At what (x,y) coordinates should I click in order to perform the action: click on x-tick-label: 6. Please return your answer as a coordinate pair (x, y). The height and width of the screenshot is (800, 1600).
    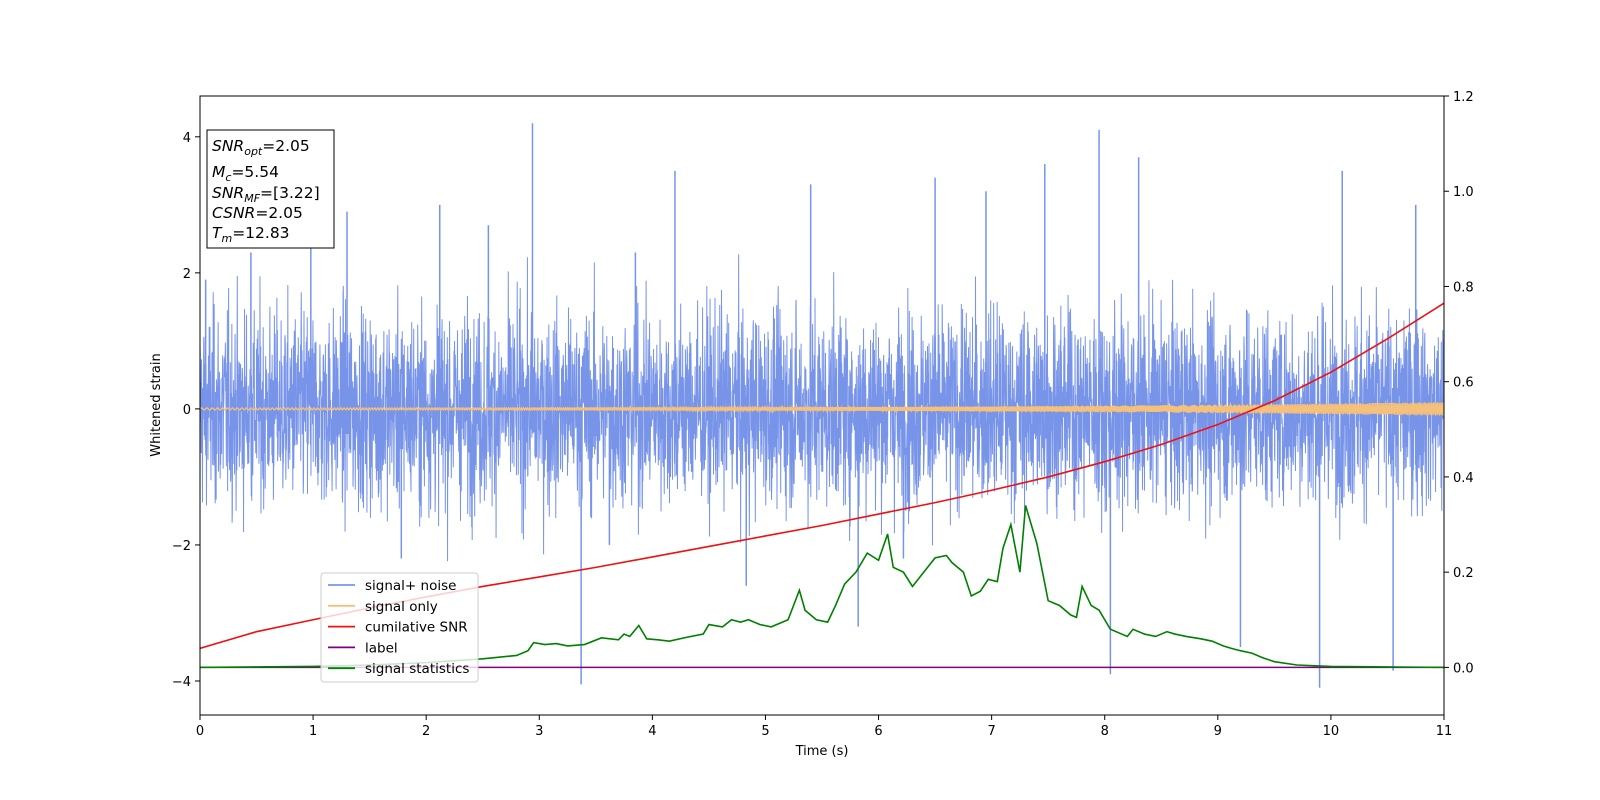
    Looking at the image, I should click on (878, 731).